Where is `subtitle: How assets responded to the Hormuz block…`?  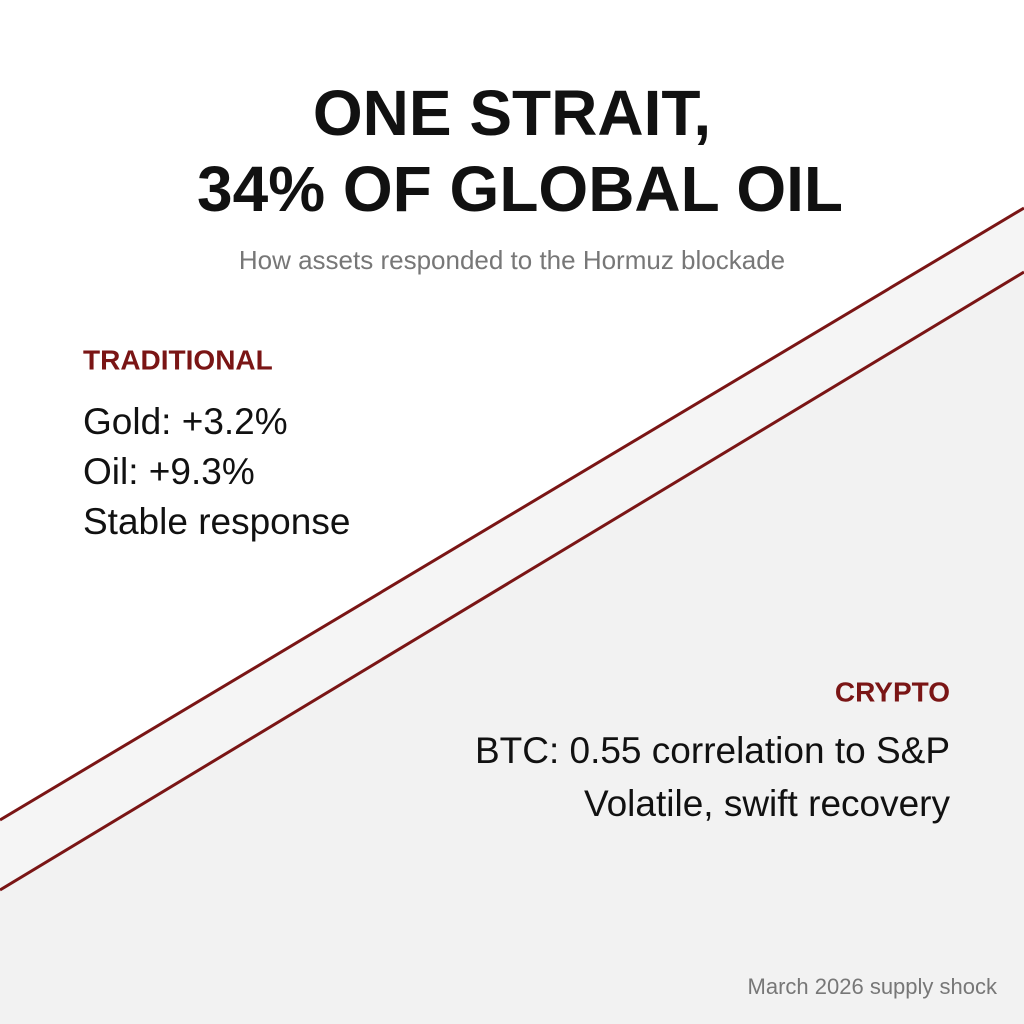
subtitle: How assets responded to the Hormuz block… is located at coordinates (512, 260).